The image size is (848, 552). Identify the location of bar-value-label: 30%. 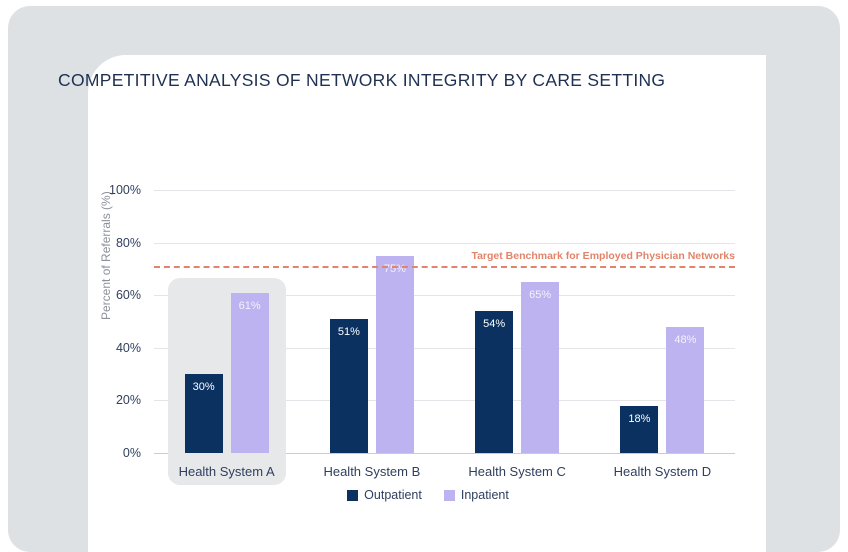
(203, 387).